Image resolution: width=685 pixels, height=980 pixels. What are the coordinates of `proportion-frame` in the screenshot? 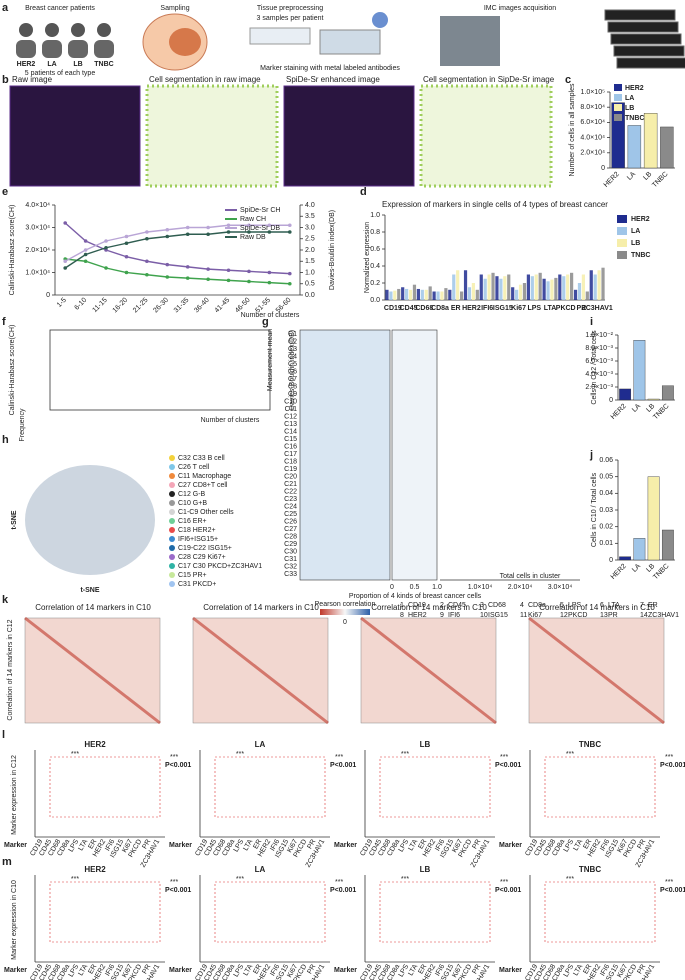 It's located at (414, 455).